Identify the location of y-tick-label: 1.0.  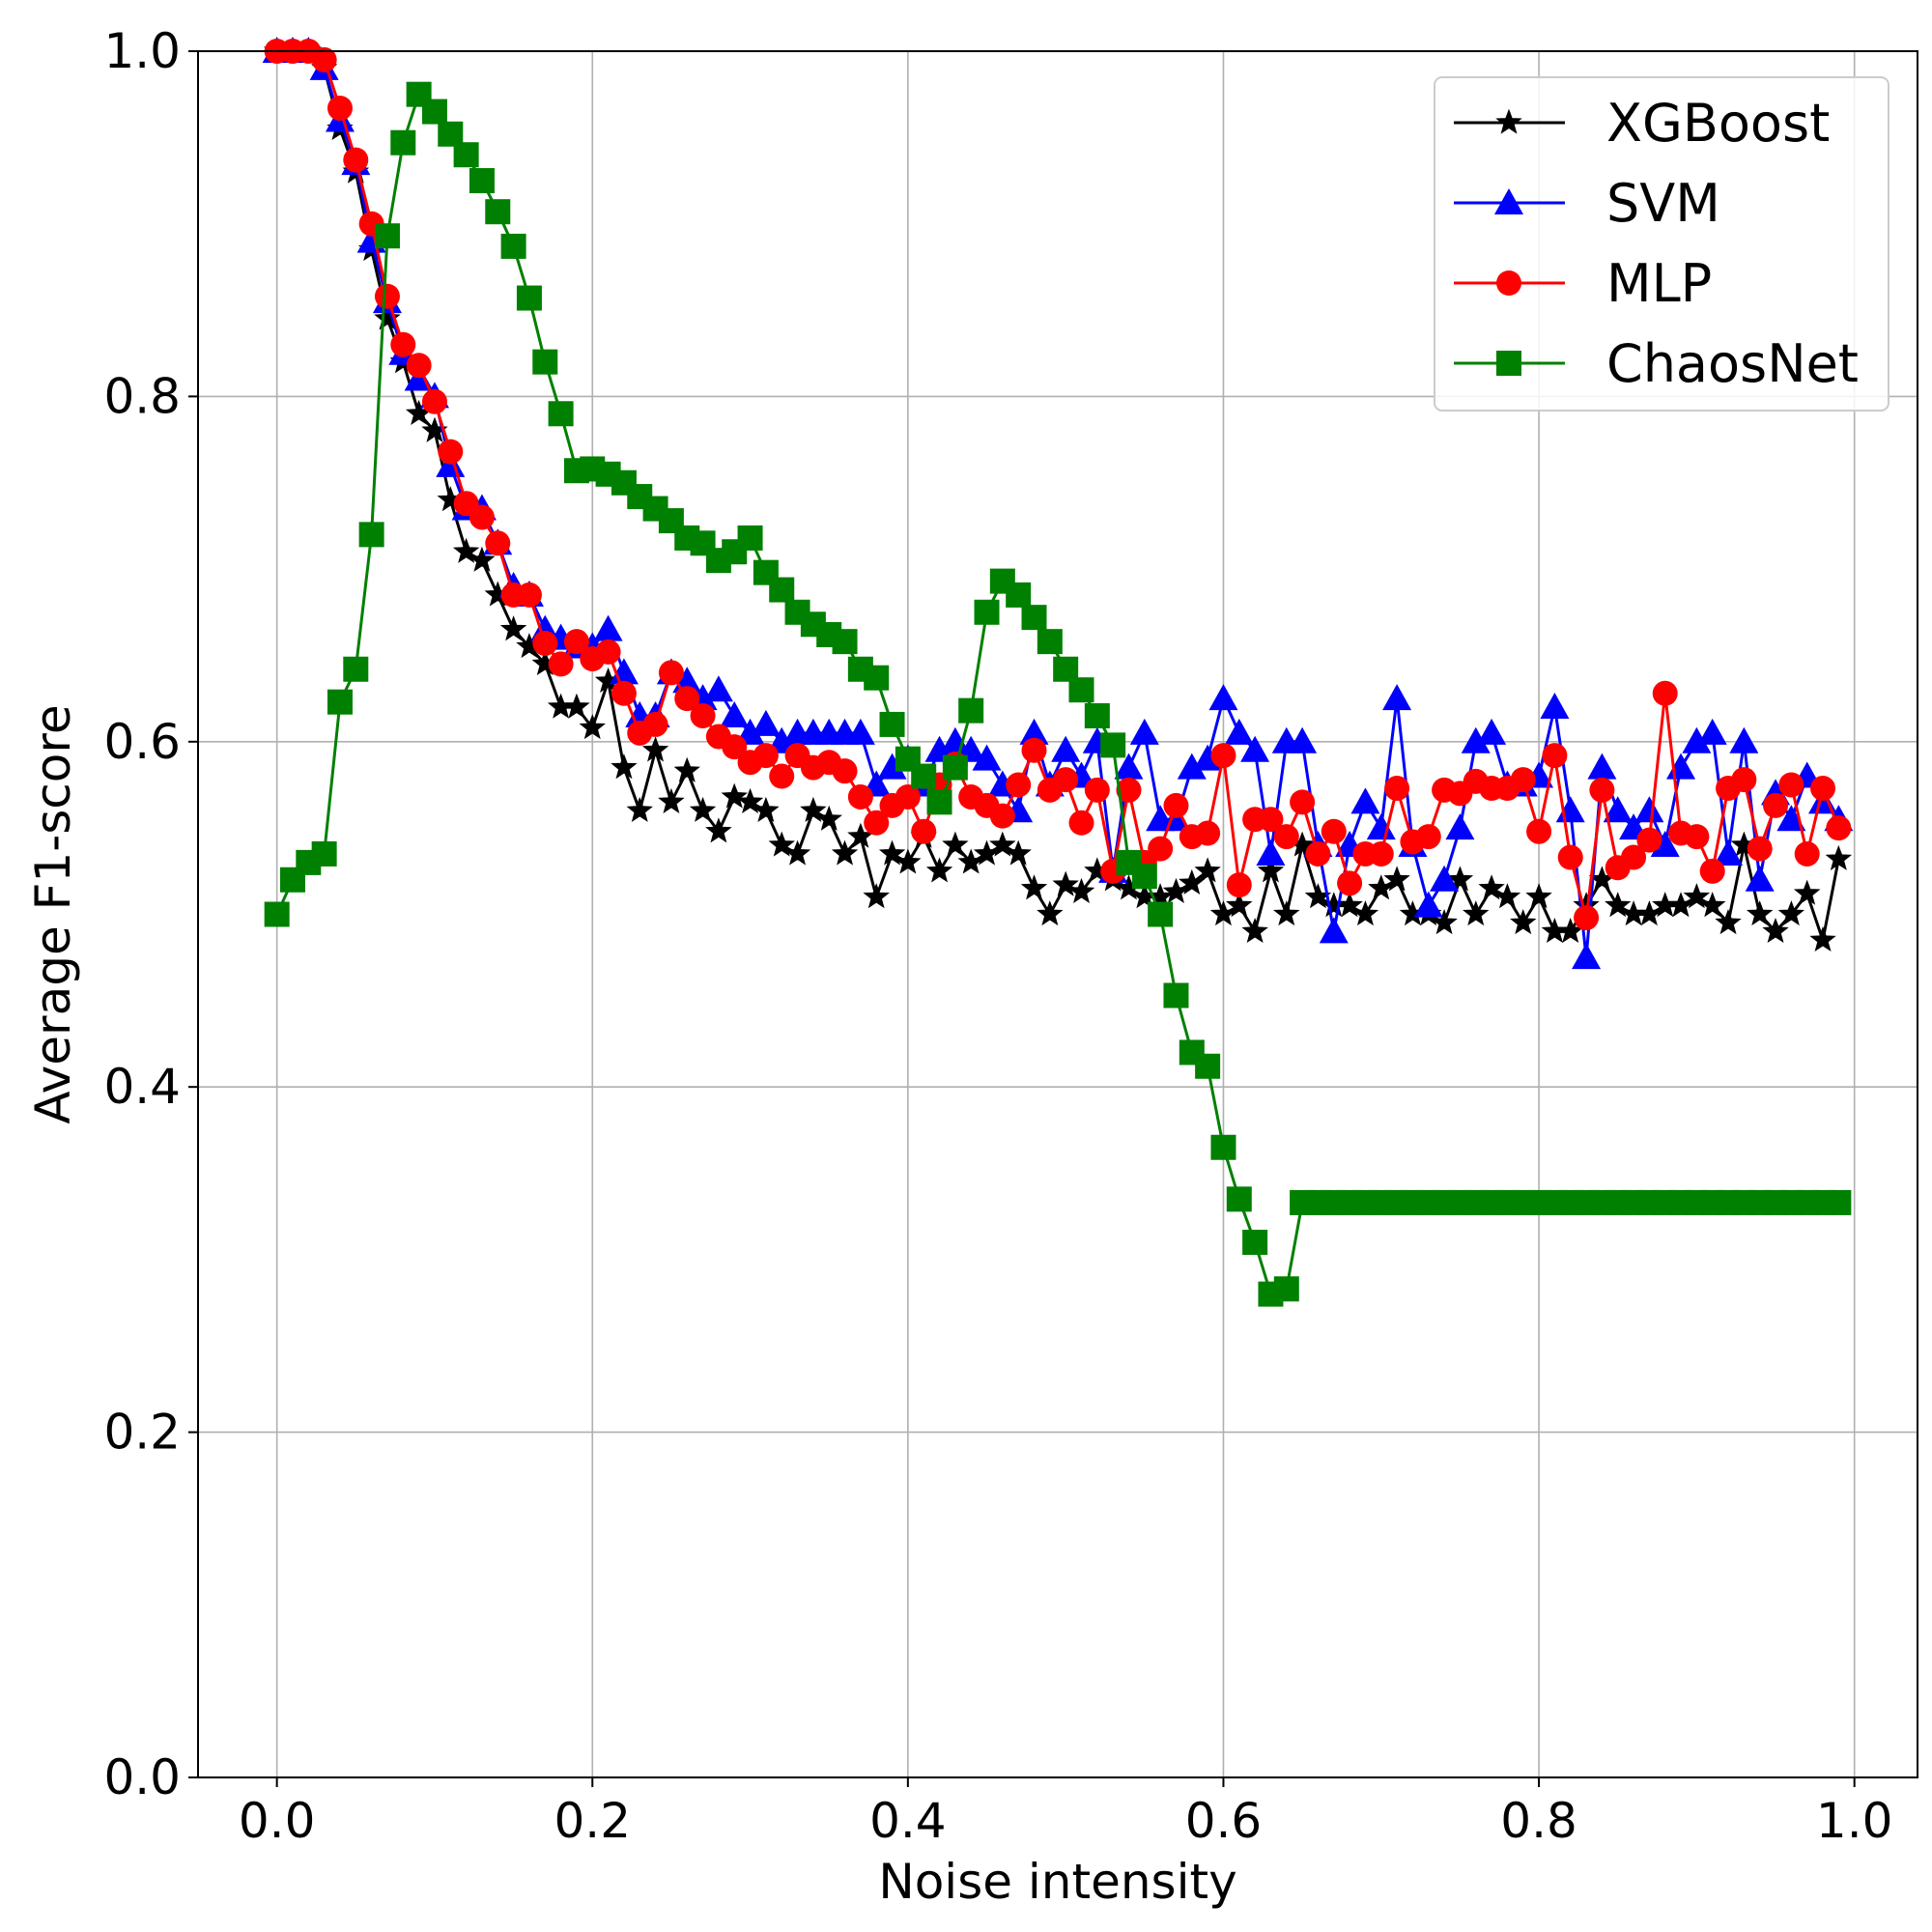
(142, 51).